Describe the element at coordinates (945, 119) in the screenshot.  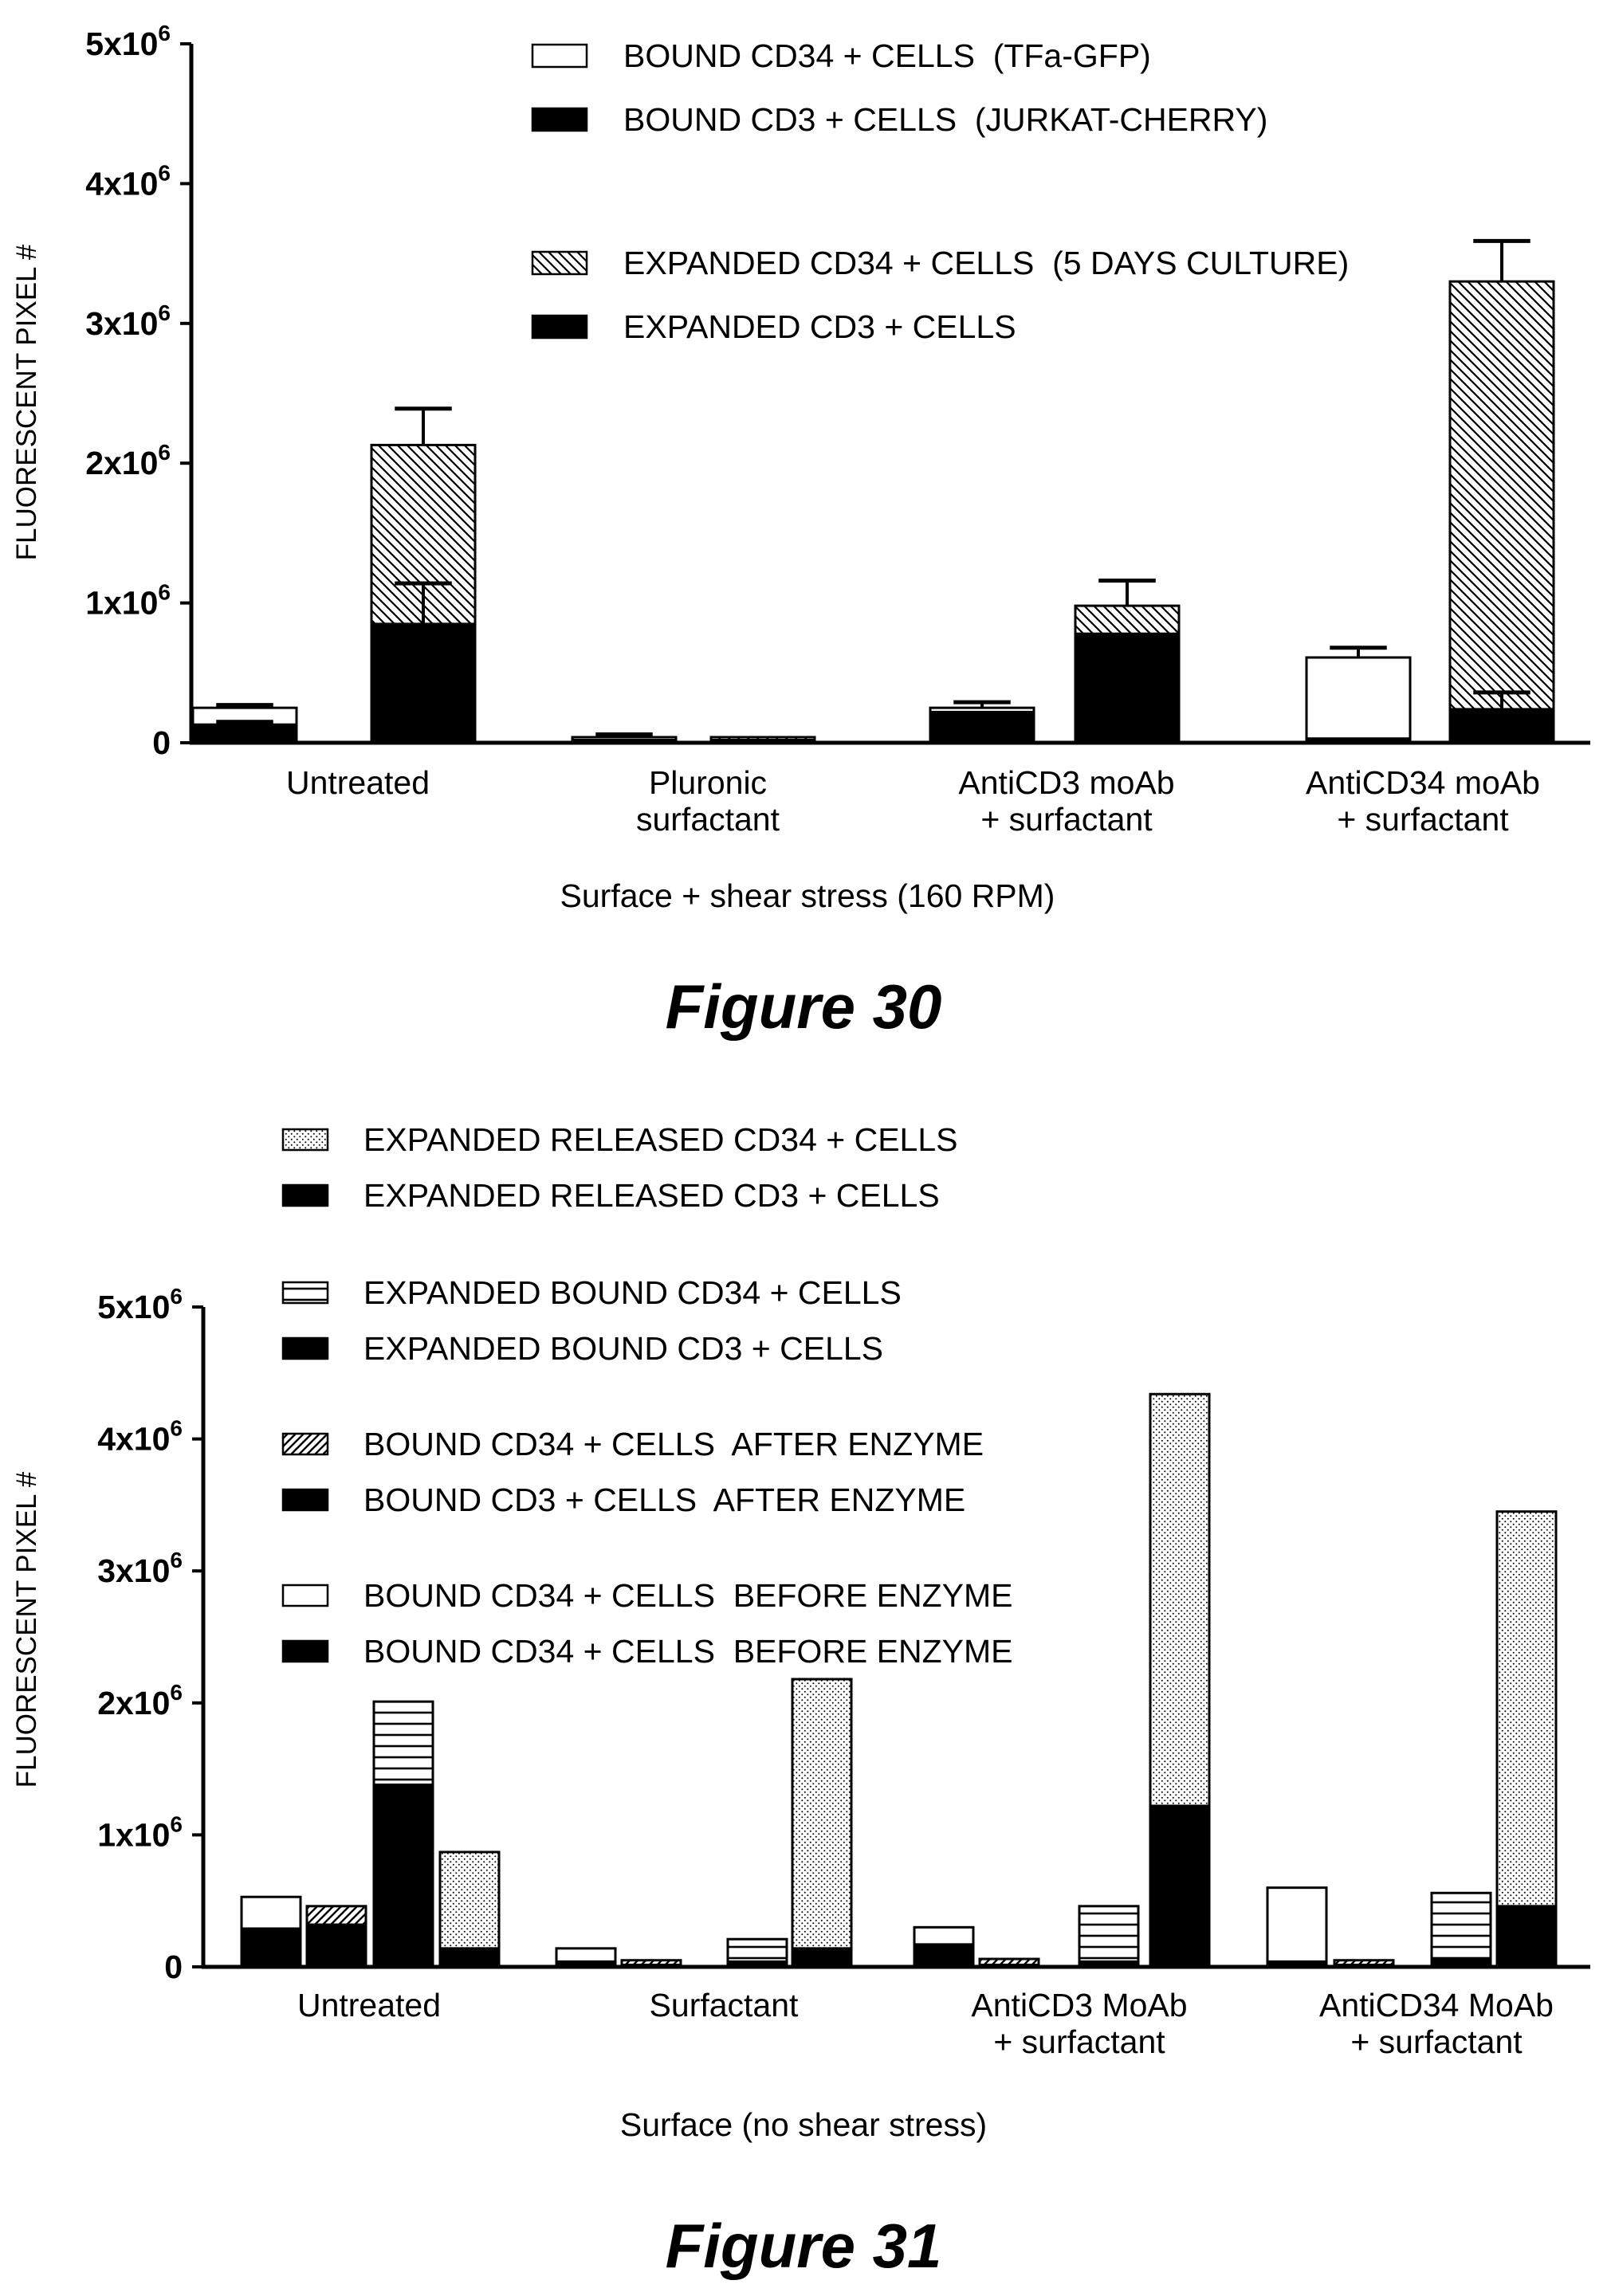
I see `legend-label: BOUND CD3 + CELLS (JURKAT-CHERRY)` at that location.